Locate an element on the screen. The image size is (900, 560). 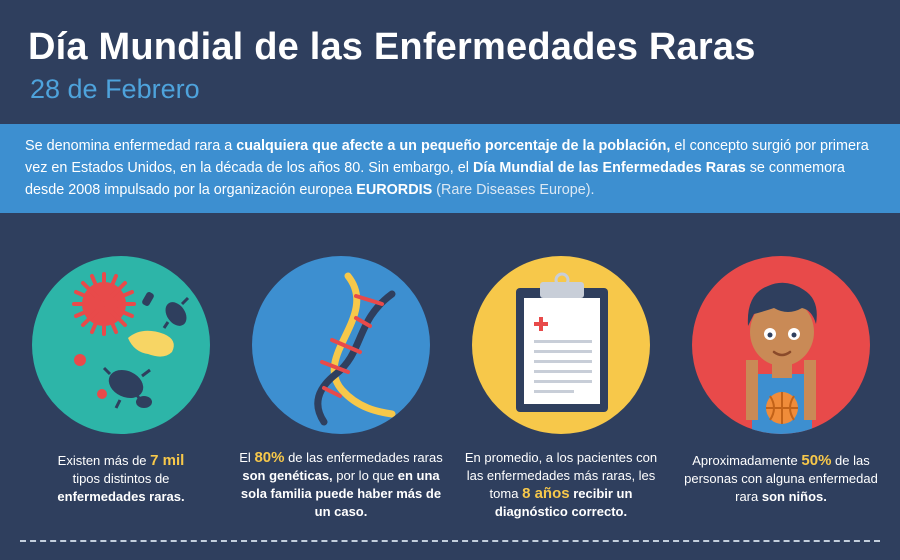
fact1-bold: enfermedades raras. is located at coordinates (121, 496).